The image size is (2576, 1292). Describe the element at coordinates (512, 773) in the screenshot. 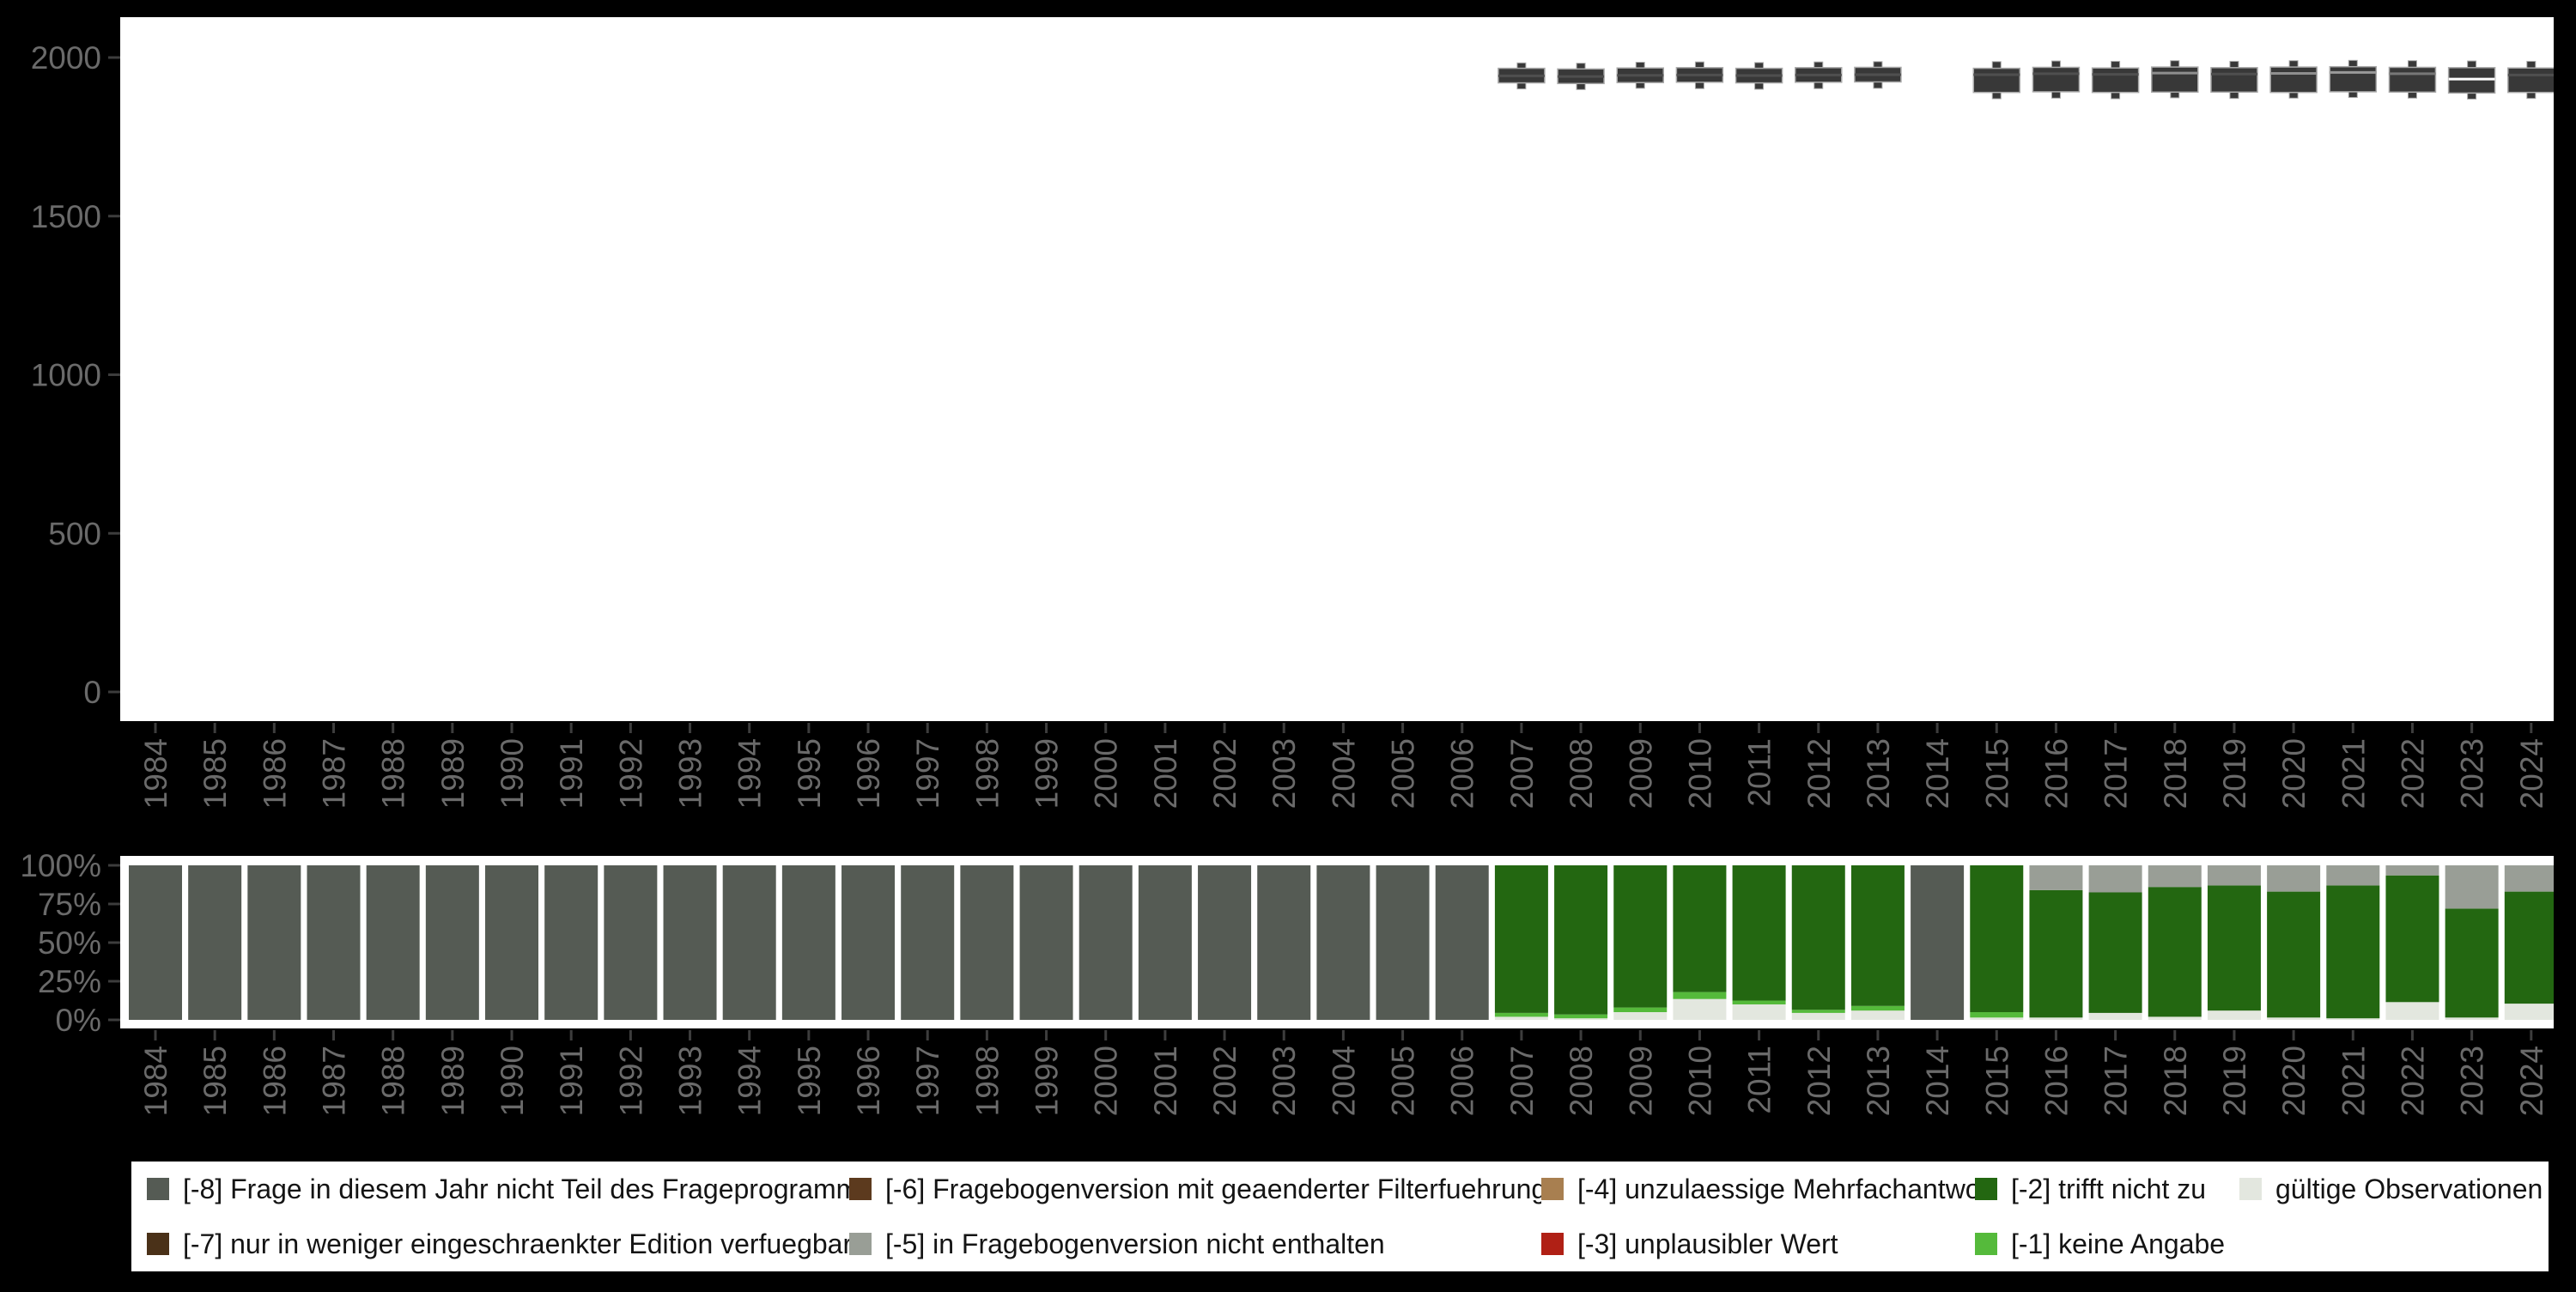

I see `x-tick-label: 1990` at that location.